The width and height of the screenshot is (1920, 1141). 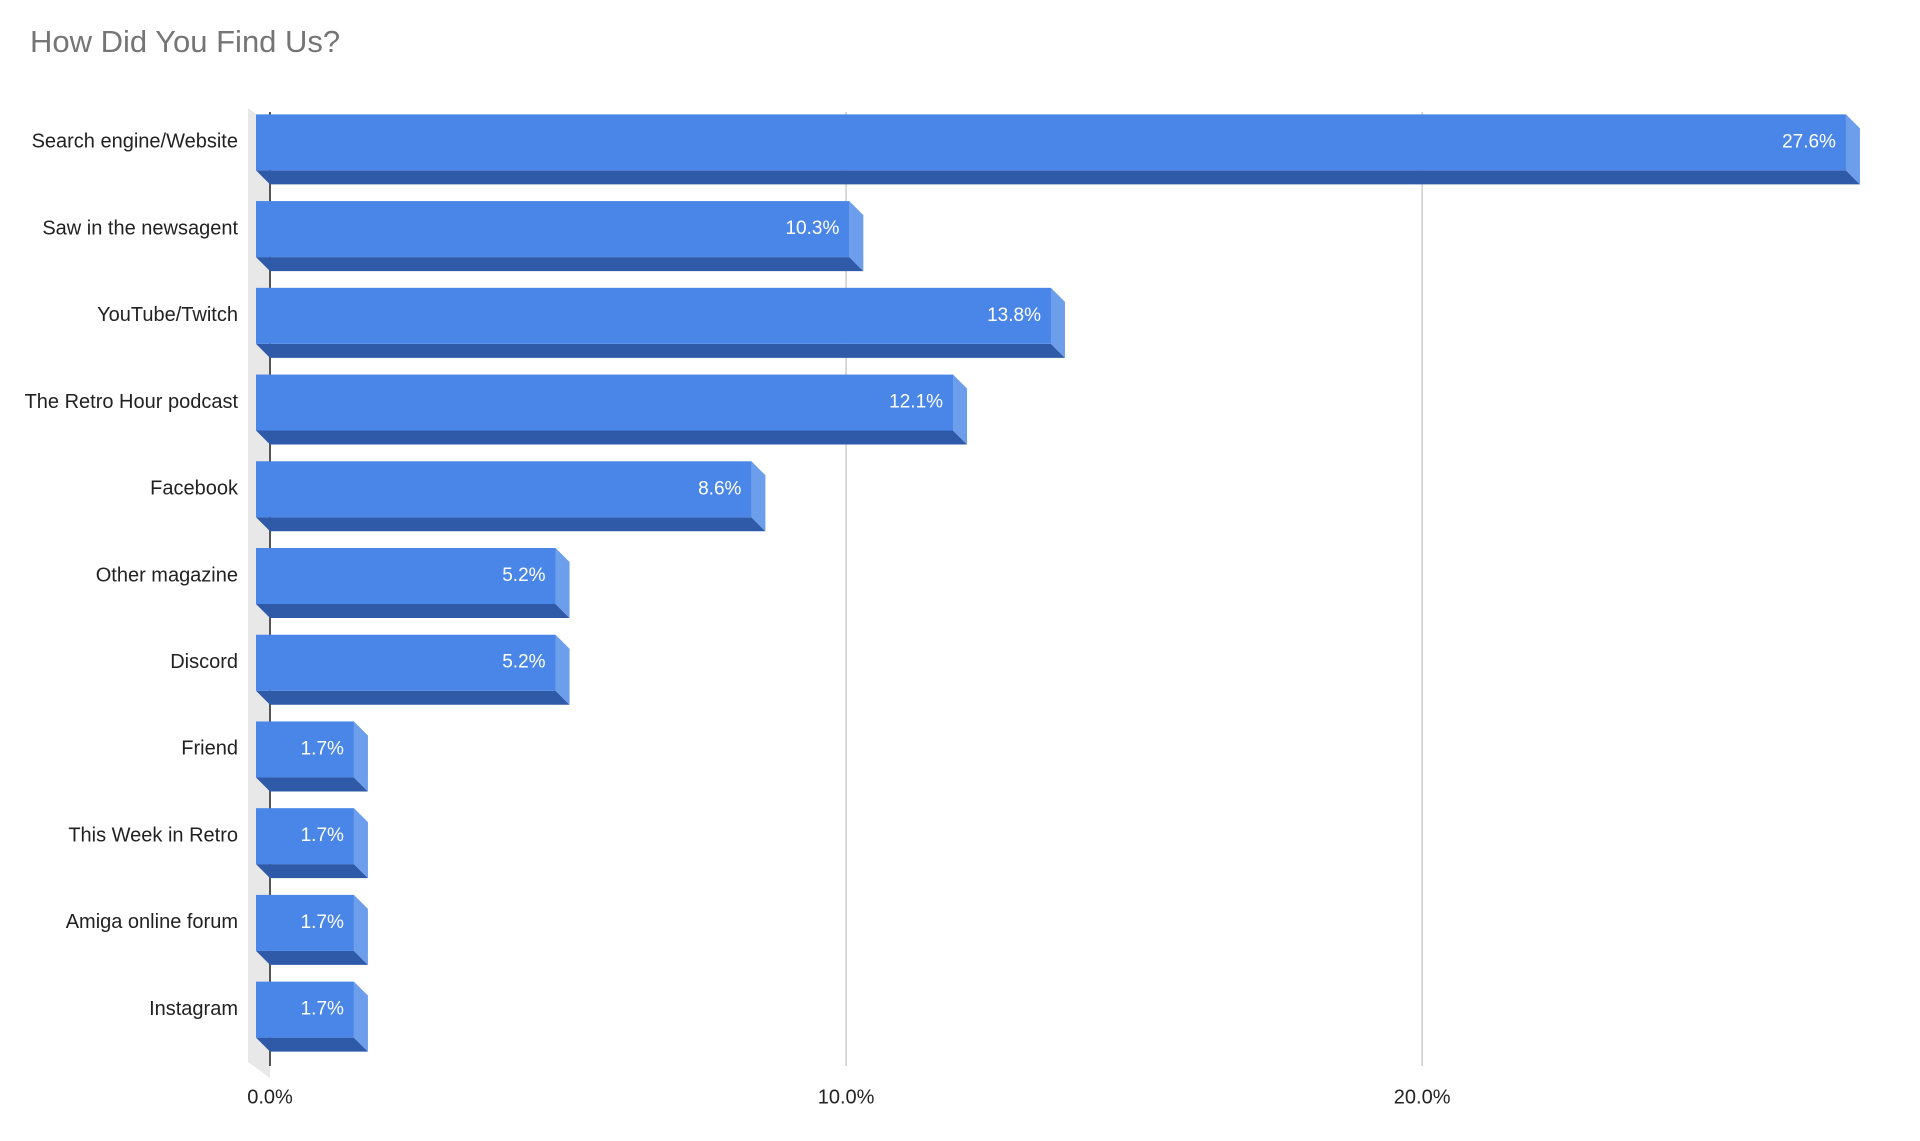 What do you see at coordinates (185, 41) in the screenshot?
I see `chart-title: How Did You Find Us?` at bounding box center [185, 41].